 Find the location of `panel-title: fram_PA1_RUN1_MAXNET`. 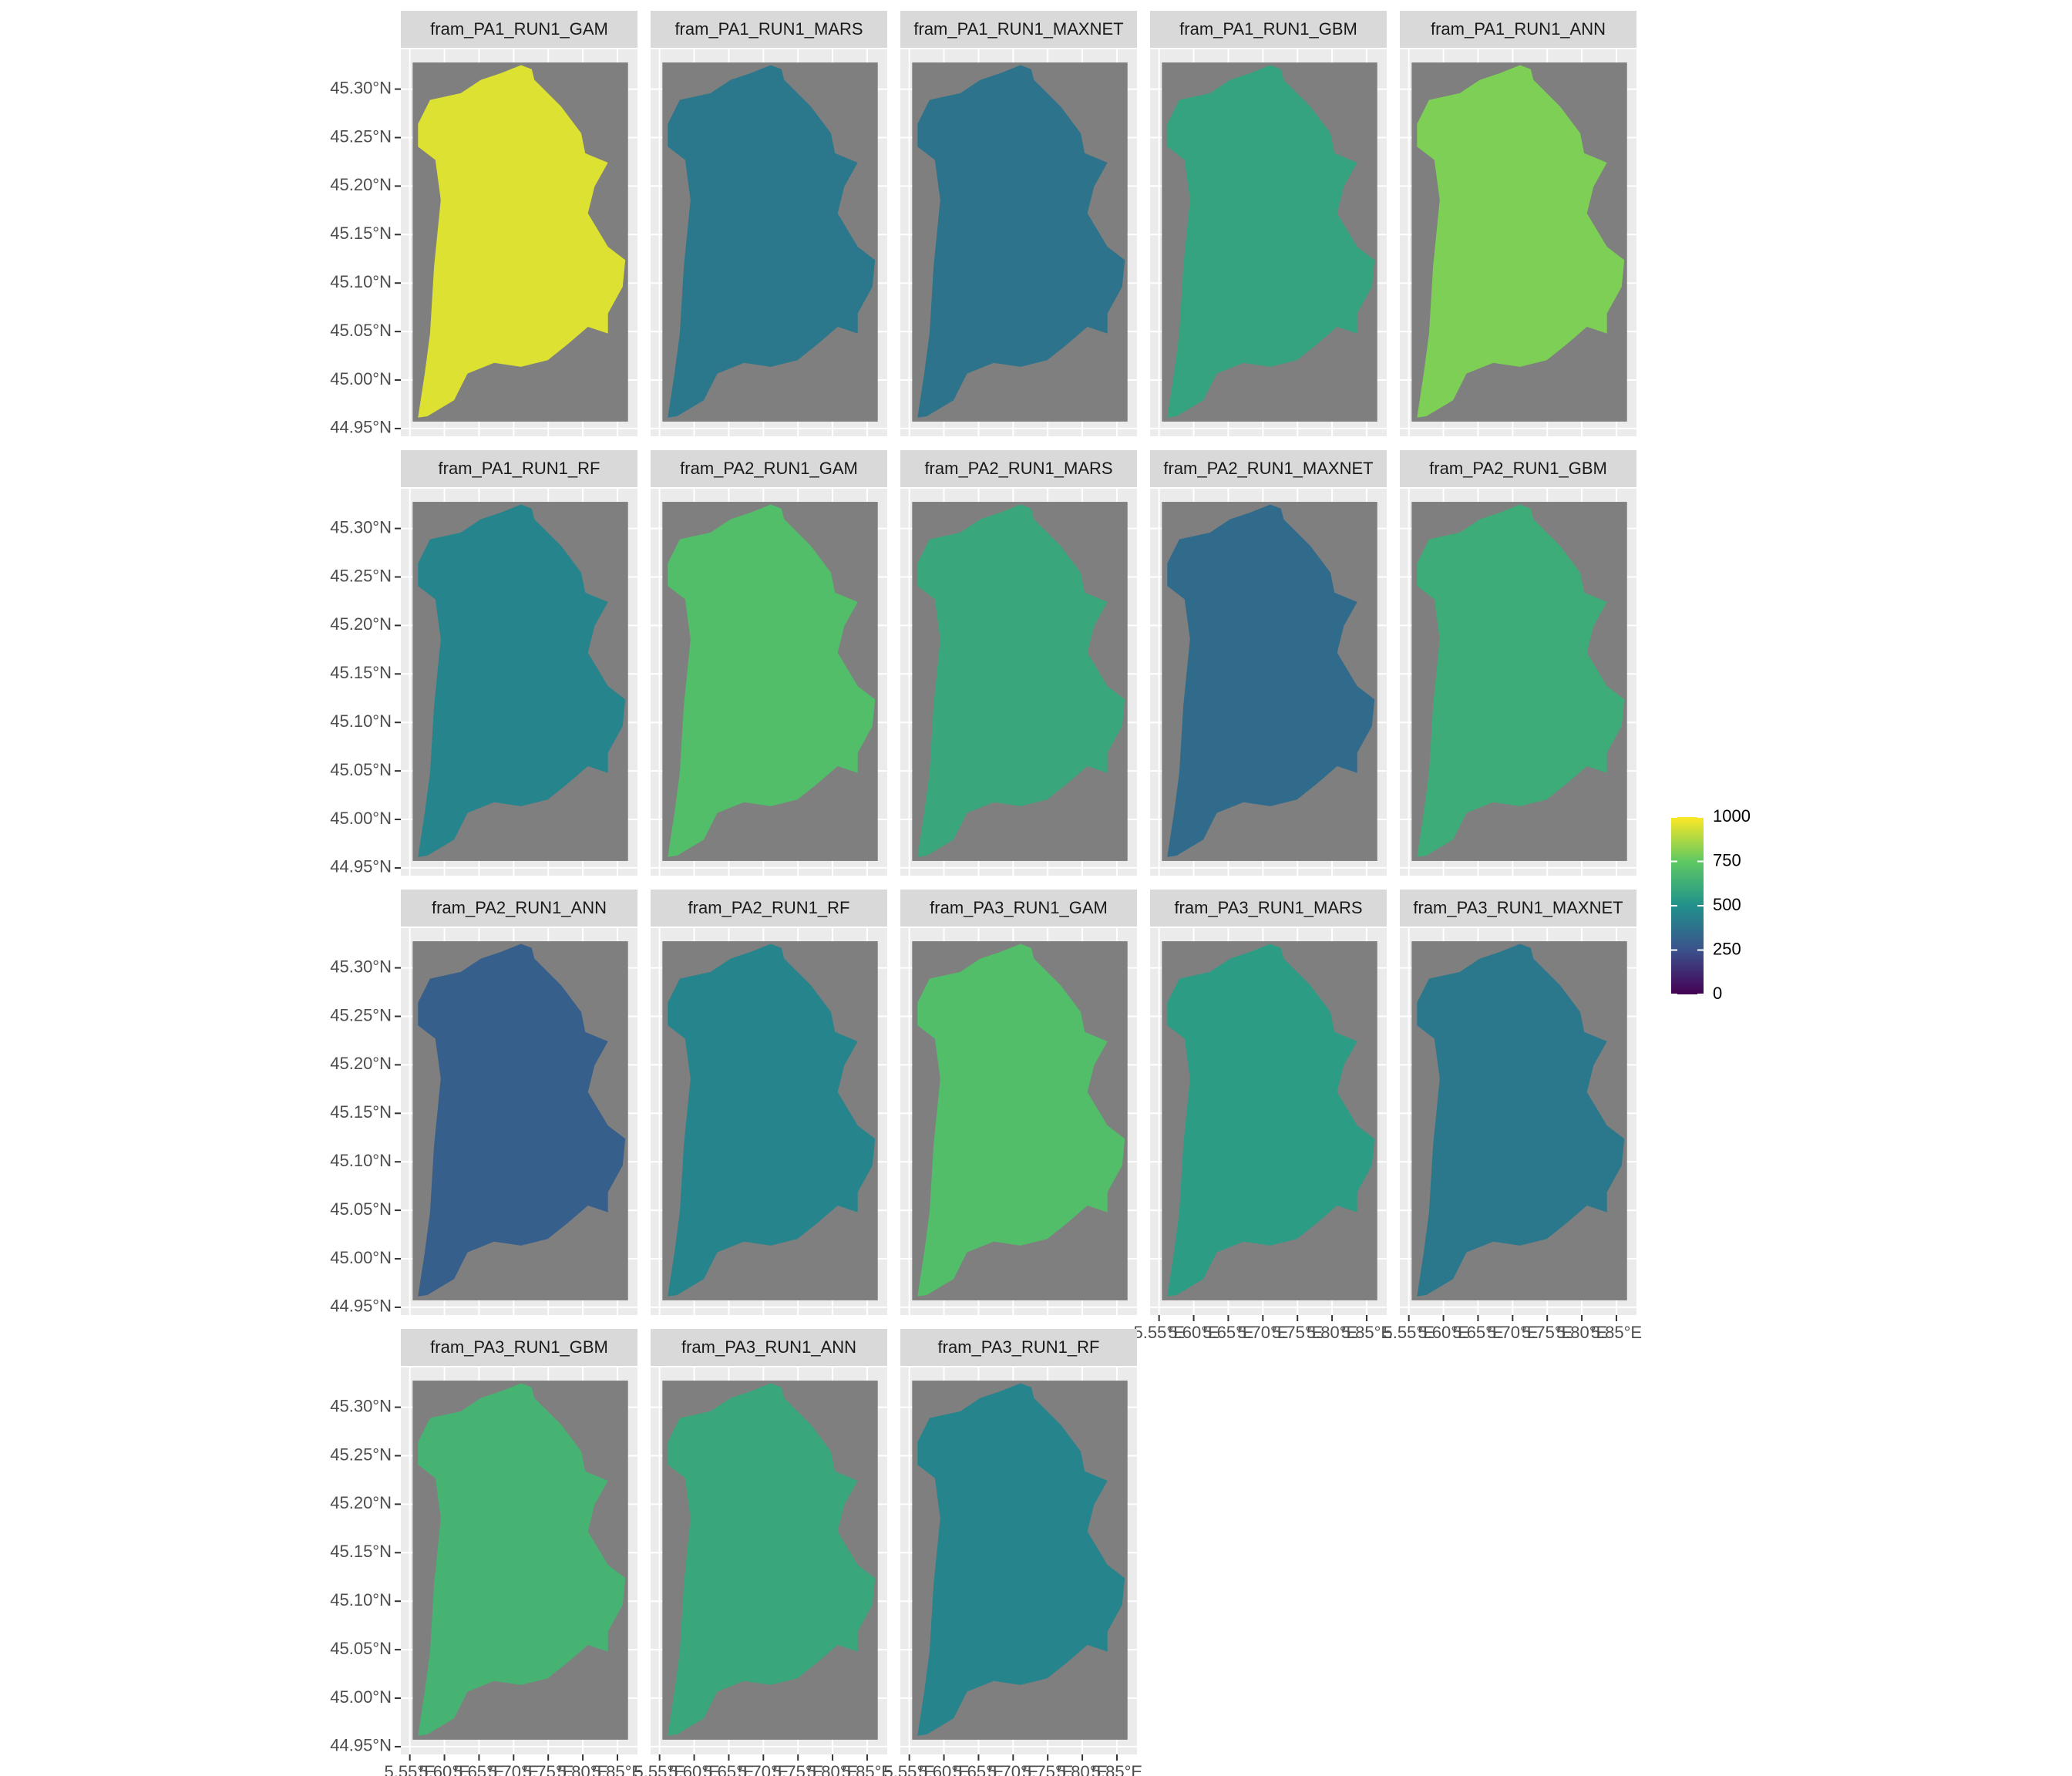

panel-title: fram_PA1_RUN1_MAXNET is located at coordinates (1018, 29).